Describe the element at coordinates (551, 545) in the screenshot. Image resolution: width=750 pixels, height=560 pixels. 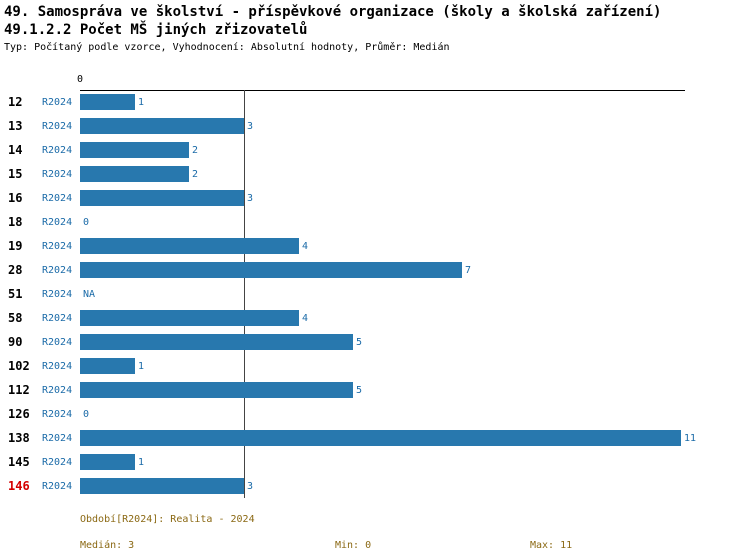
I see `footer-max: Max: 11` at that location.